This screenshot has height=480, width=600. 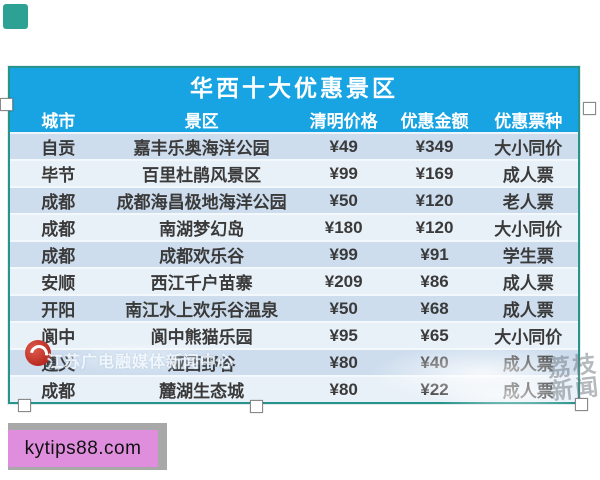 What do you see at coordinates (434, 389) in the screenshot?
I see `table-cell: ¥22` at bounding box center [434, 389].